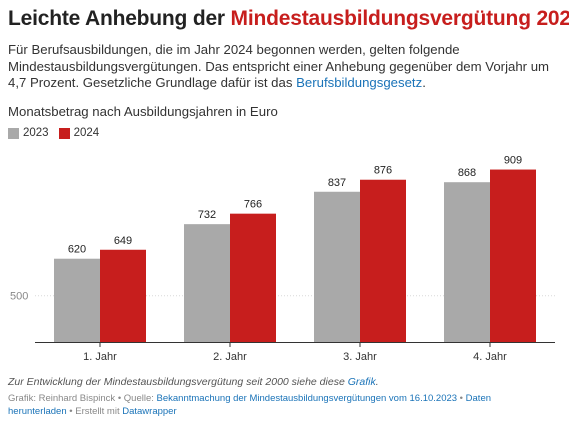 The height and width of the screenshot is (423, 569). Describe the element at coordinates (253, 205) in the screenshot. I see `data-label-2024: 766` at that location.